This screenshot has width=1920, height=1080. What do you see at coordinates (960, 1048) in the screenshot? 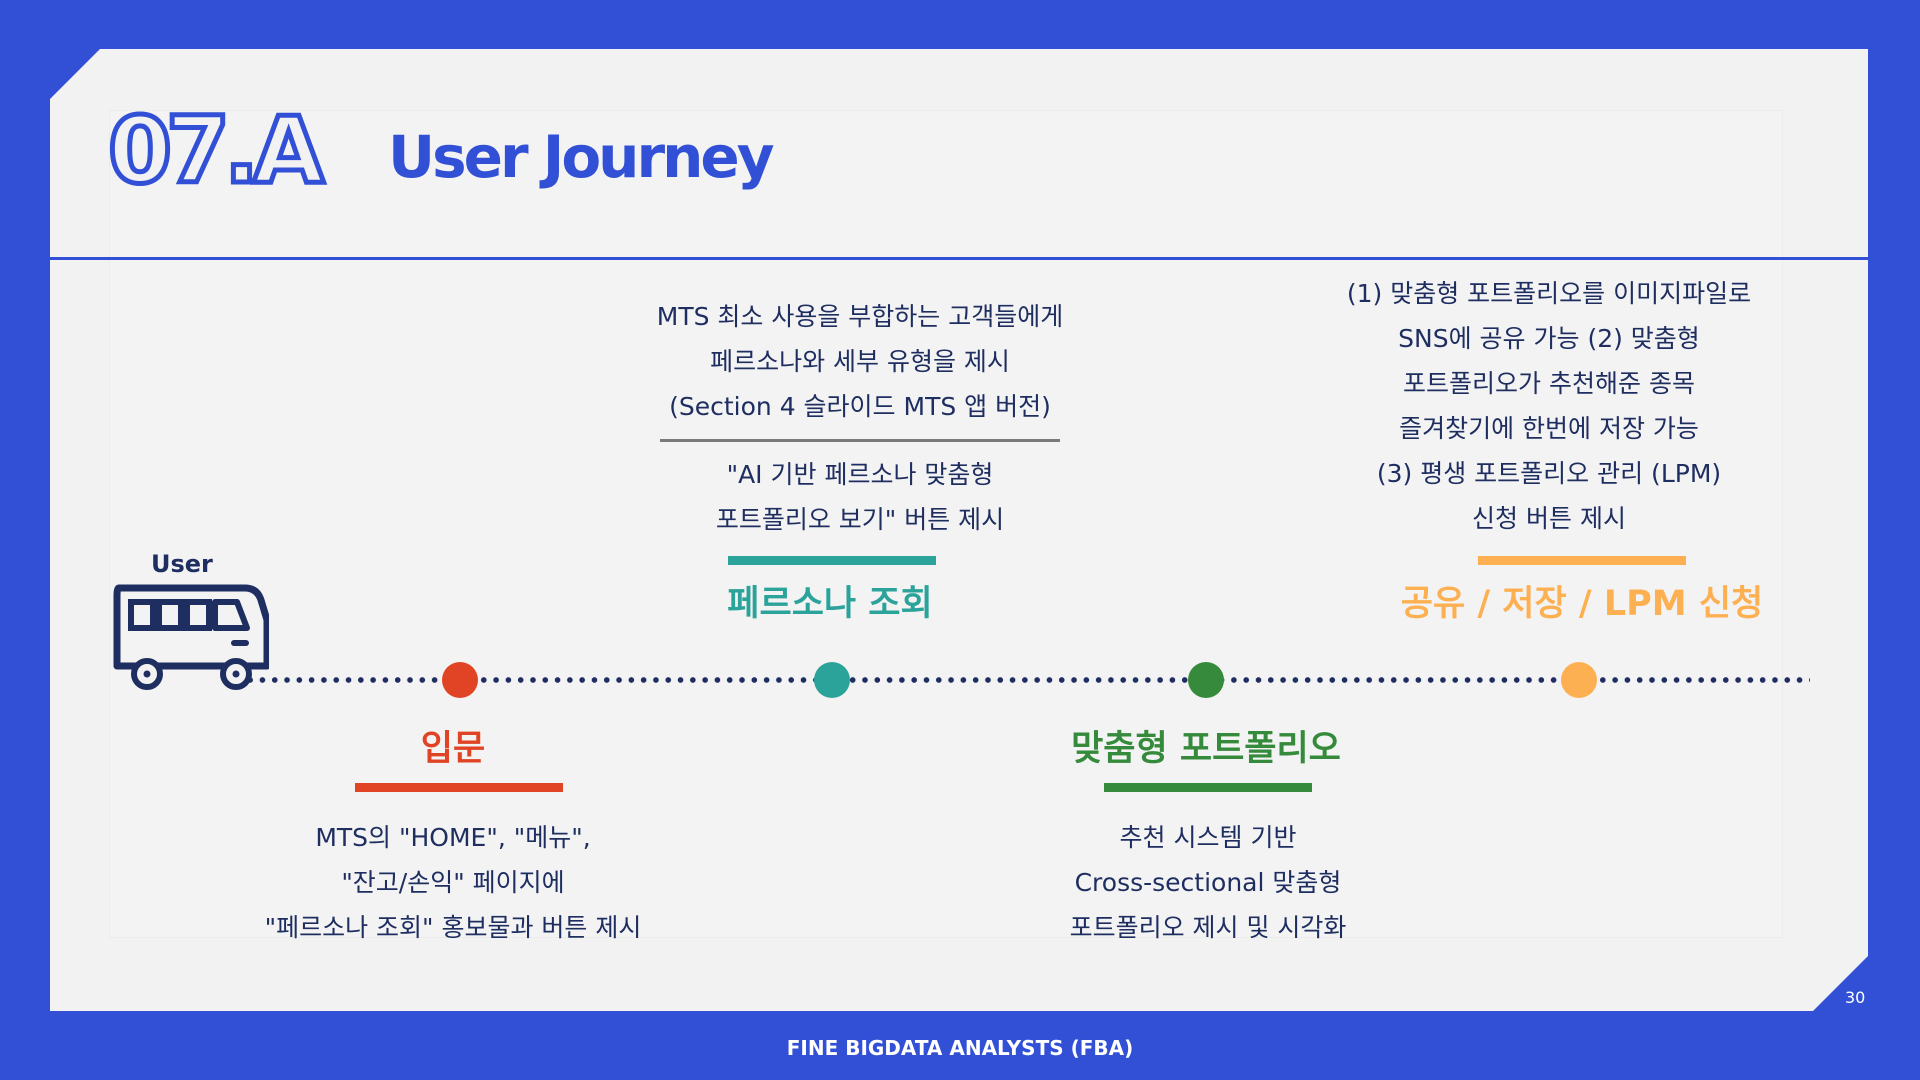
I see `footer-text: FINE BIGDATA ANALYSTS (FBA)` at bounding box center [960, 1048].